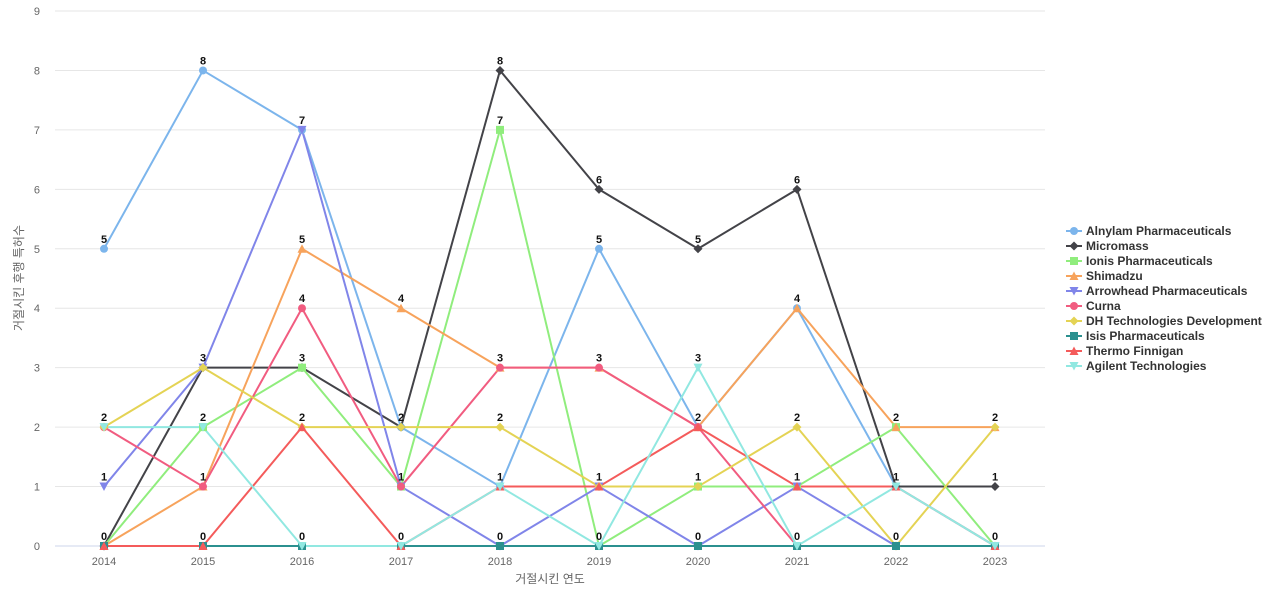  I want to click on legend-item: Arrowhead Pharmaceuticals, so click(1164, 290).